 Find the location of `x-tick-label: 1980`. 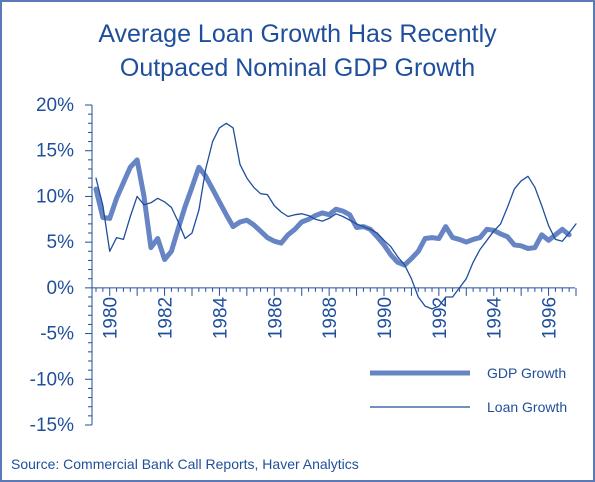

x-tick-label: 1980 is located at coordinates (111, 318).